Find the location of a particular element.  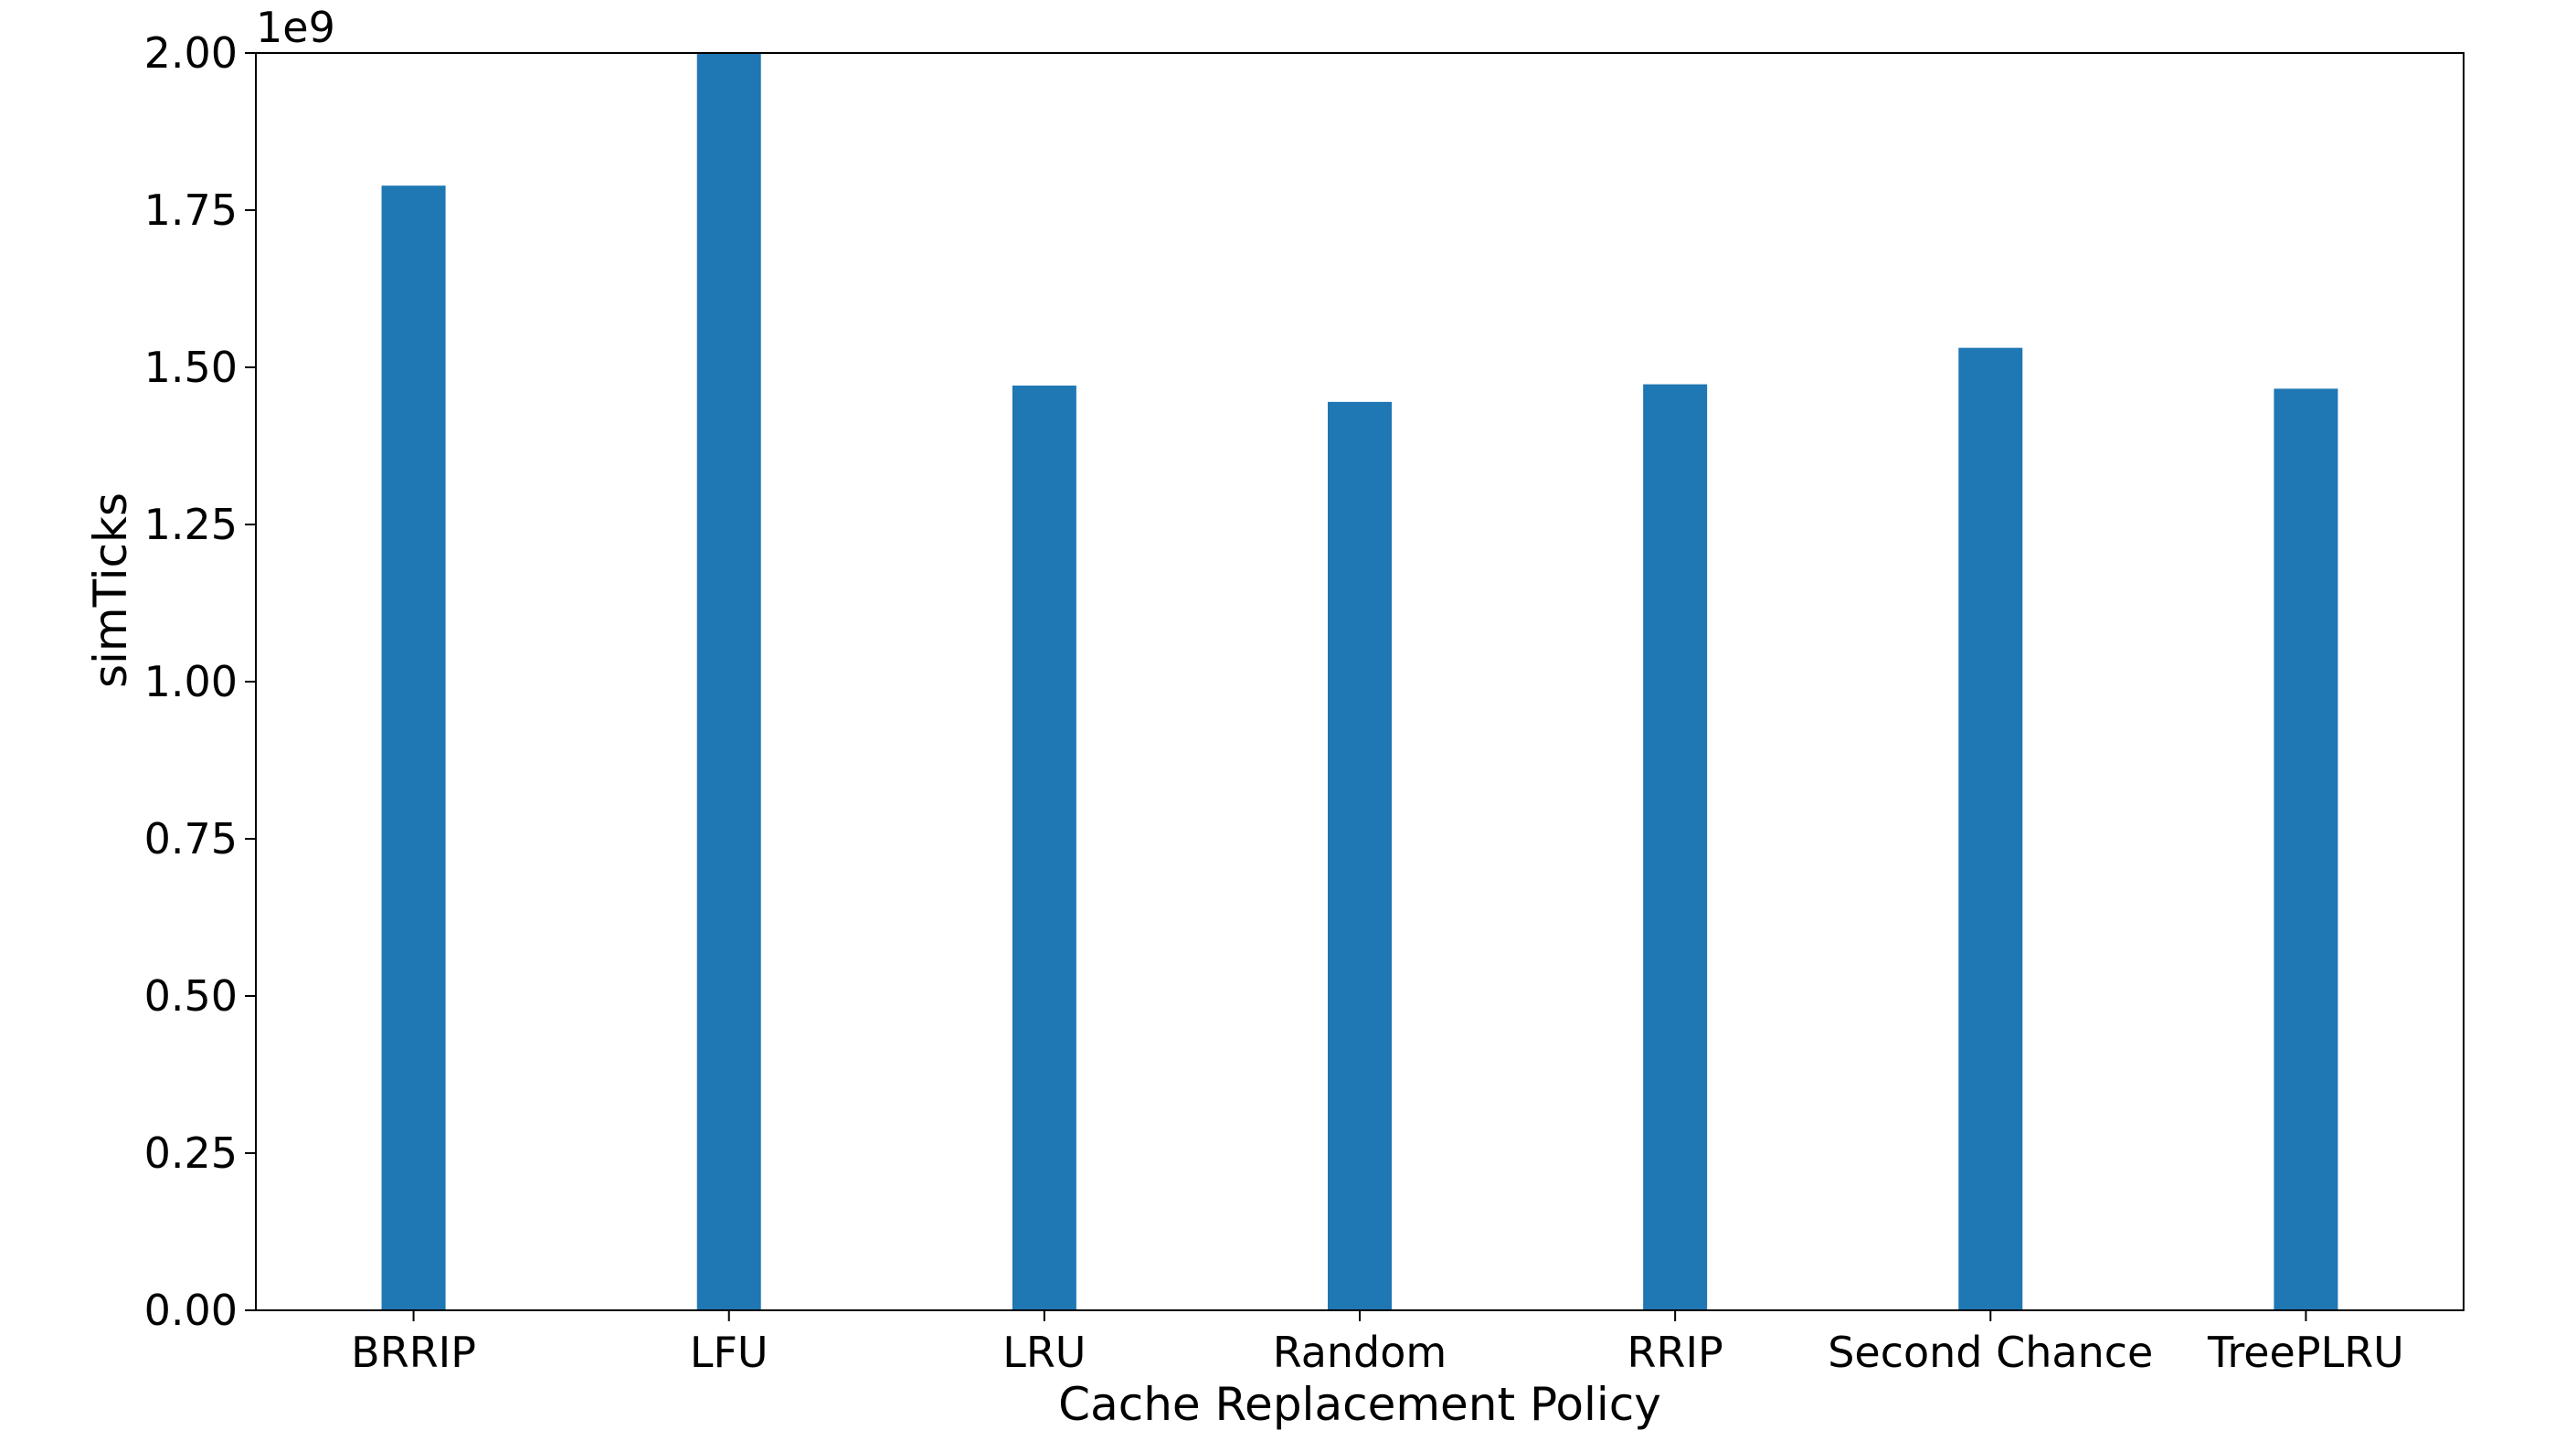

bar-treeplru is located at coordinates (2306, 849).